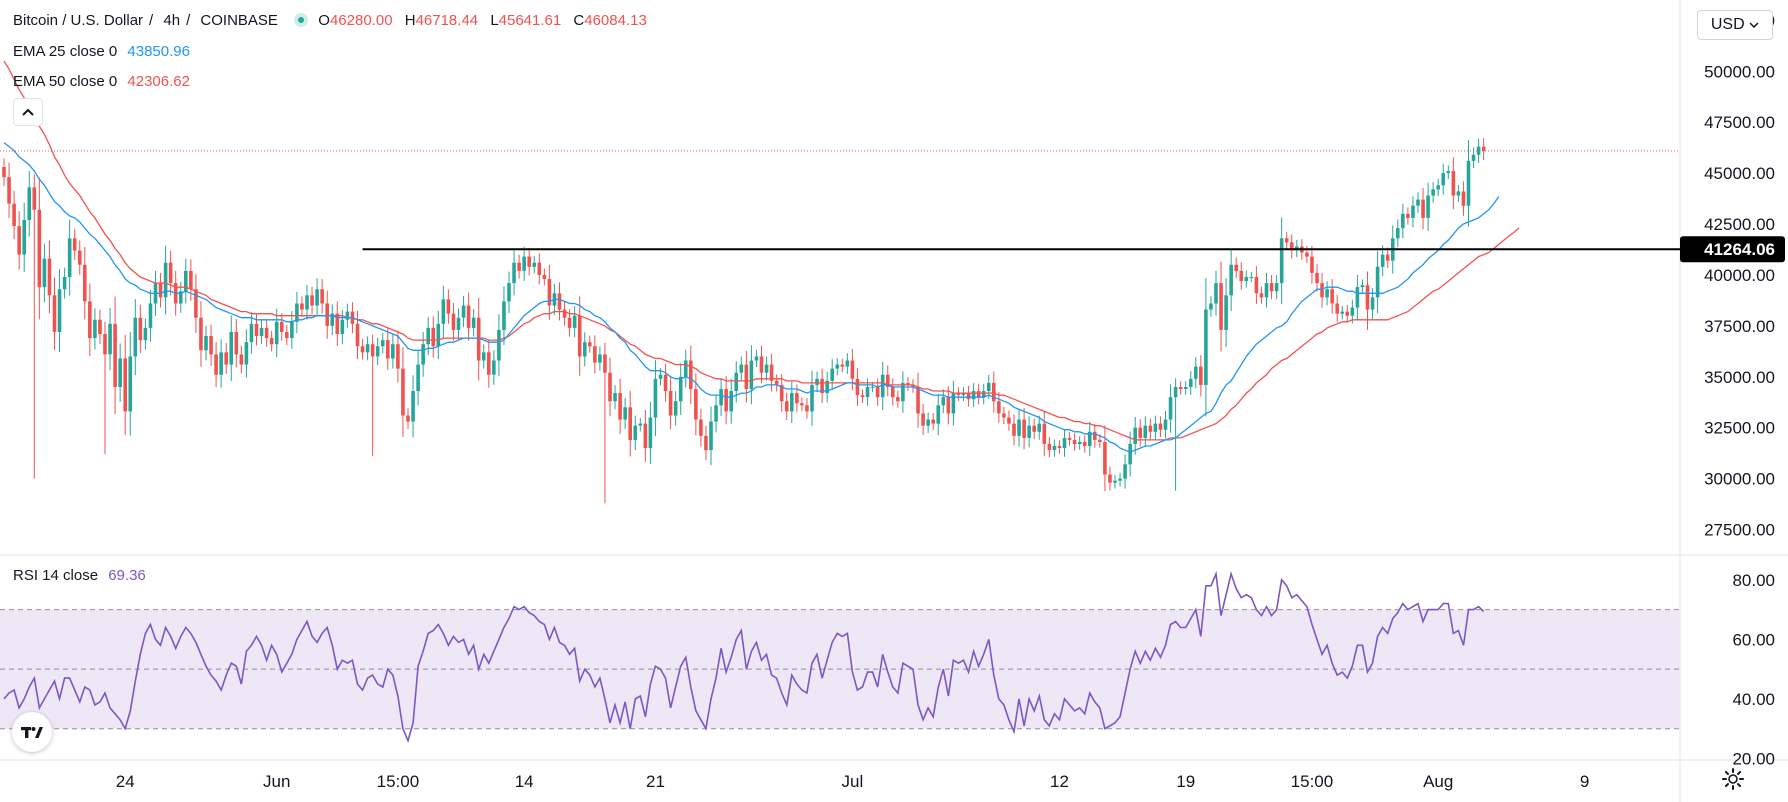 The height and width of the screenshot is (802, 1788). Describe the element at coordinates (1739, 71) in the screenshot. I see `price-axis-label: 50000.00` at that location.